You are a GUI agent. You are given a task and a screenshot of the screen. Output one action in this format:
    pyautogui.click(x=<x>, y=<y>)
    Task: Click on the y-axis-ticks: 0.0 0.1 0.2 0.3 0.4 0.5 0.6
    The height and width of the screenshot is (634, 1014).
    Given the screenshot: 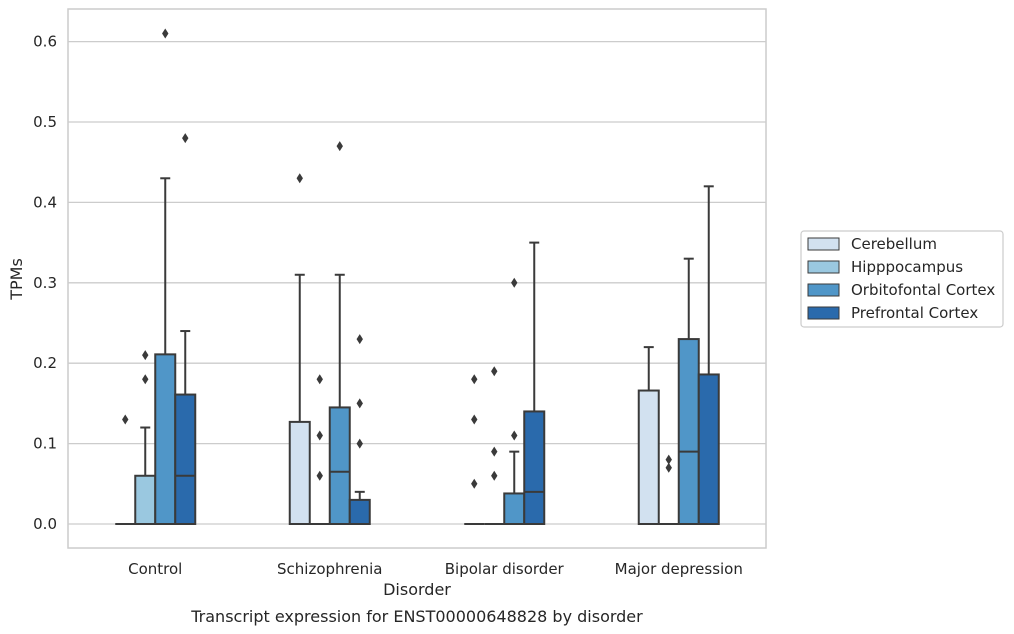 What is the action you would take?
    pyautogui.click(x=45, y=283)
    